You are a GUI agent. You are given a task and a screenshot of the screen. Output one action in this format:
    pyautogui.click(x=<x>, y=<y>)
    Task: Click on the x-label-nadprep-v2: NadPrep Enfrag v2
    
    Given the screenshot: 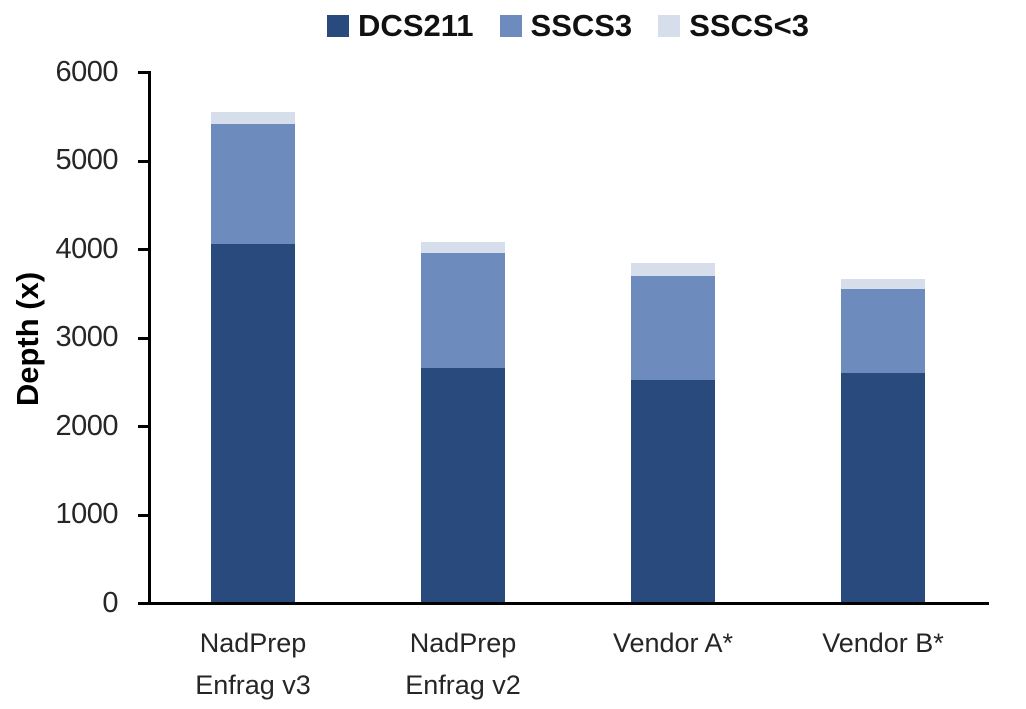 What is the action you would take?
    pyautogui.click(x=463, y=664)
    